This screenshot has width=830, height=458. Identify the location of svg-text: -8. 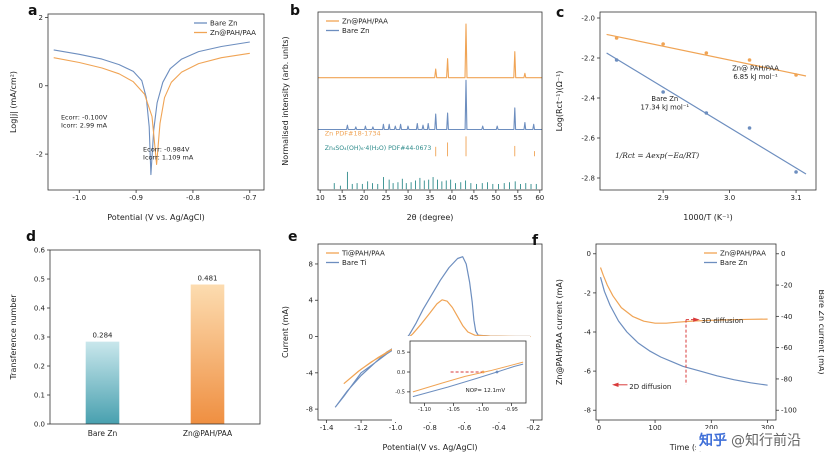
(309, 410).